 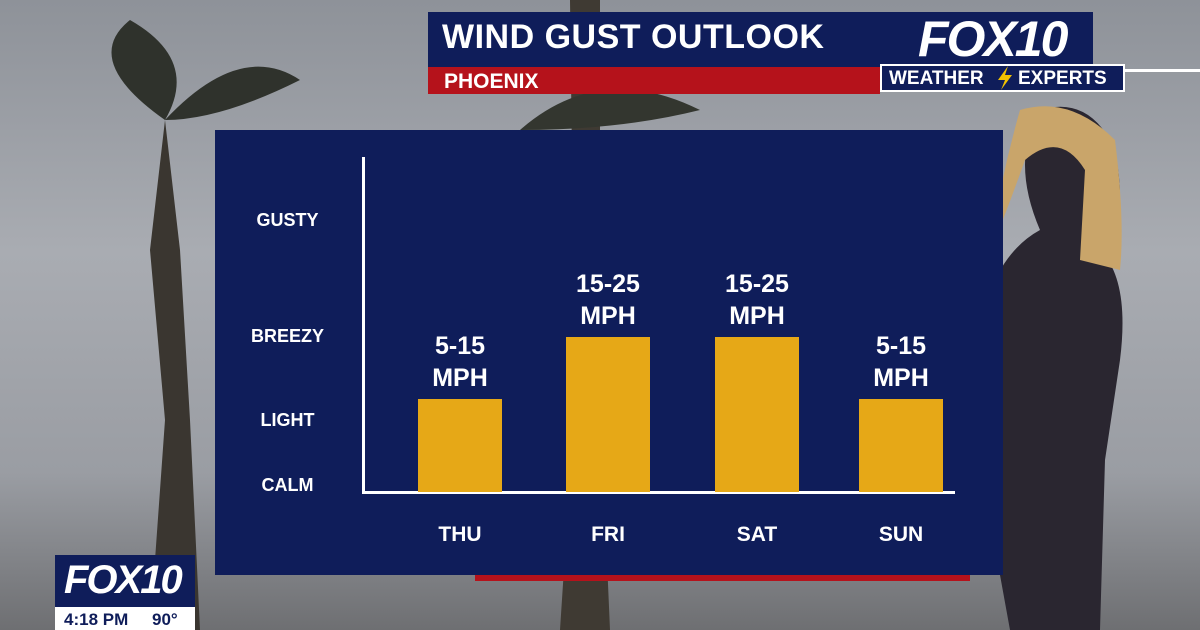 What do you see at coordinates (165, 619) in the screenshot?
I see `temperature: 90°` at bounding box center [165, 619].